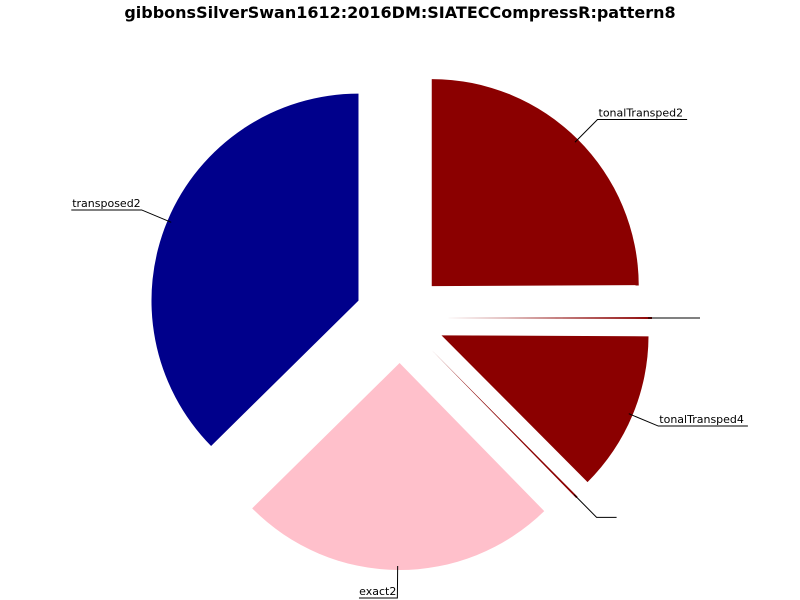 The height and width of the screenshot is (600, 800). Describe the element at coordinates (378, 582) in the screenshot. I see `leader-line-exact2` at that location.